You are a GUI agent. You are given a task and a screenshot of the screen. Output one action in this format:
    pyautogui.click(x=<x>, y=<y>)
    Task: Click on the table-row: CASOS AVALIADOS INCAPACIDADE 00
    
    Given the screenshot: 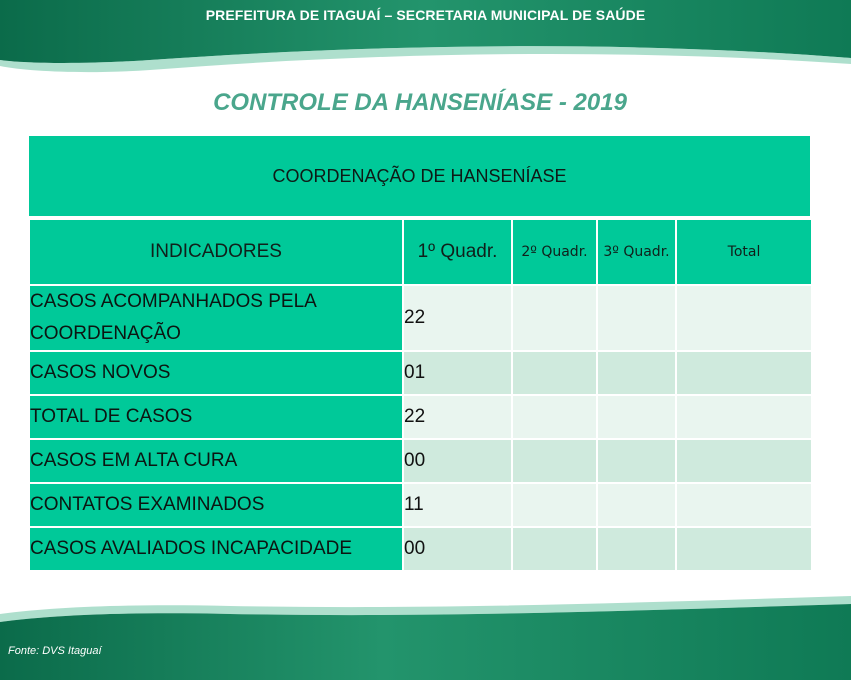 What is the action you would take?
    pyautogui.click(x=420, y=549)
    